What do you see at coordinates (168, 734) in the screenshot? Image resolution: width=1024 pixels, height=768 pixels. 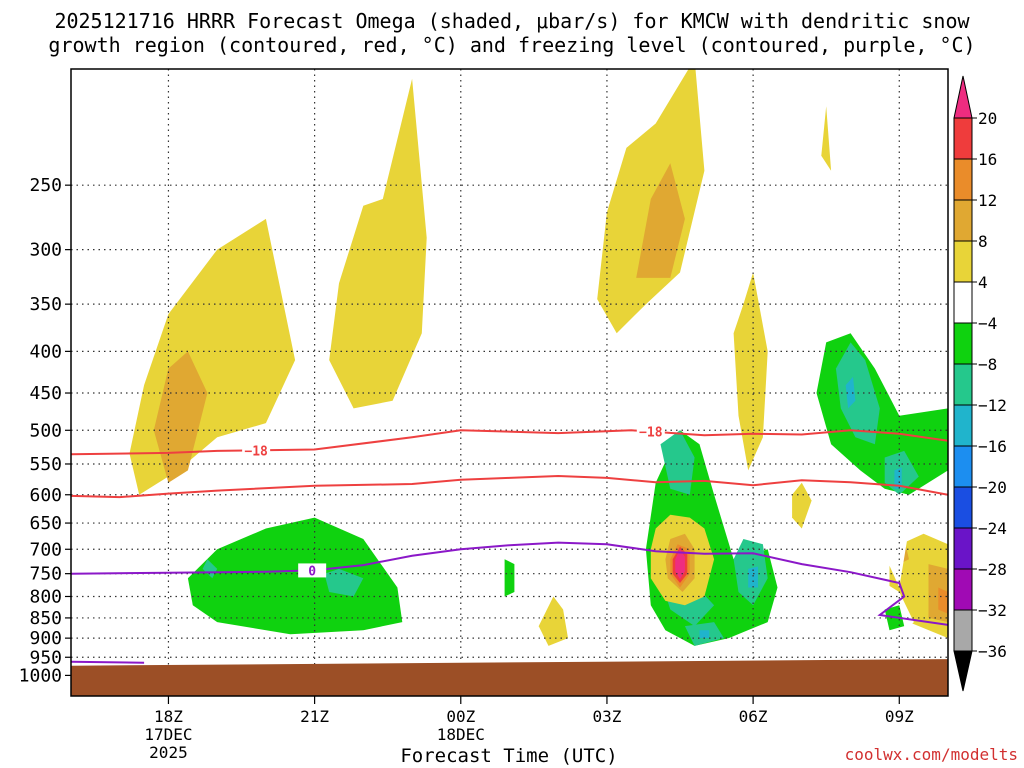 I see `x-tick-sub1-18Z: 17DEC` at bounding box center [168, 734].